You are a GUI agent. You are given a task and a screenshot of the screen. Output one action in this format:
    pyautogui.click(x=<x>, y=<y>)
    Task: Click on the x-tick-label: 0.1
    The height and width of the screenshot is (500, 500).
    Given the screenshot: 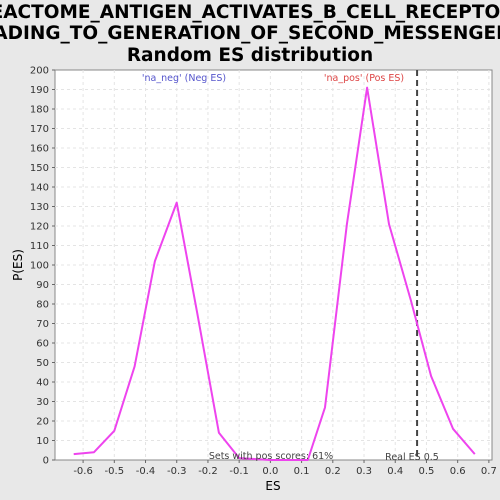 What is the action you would take?
    pyautogui.click(x=302, y=471)
    